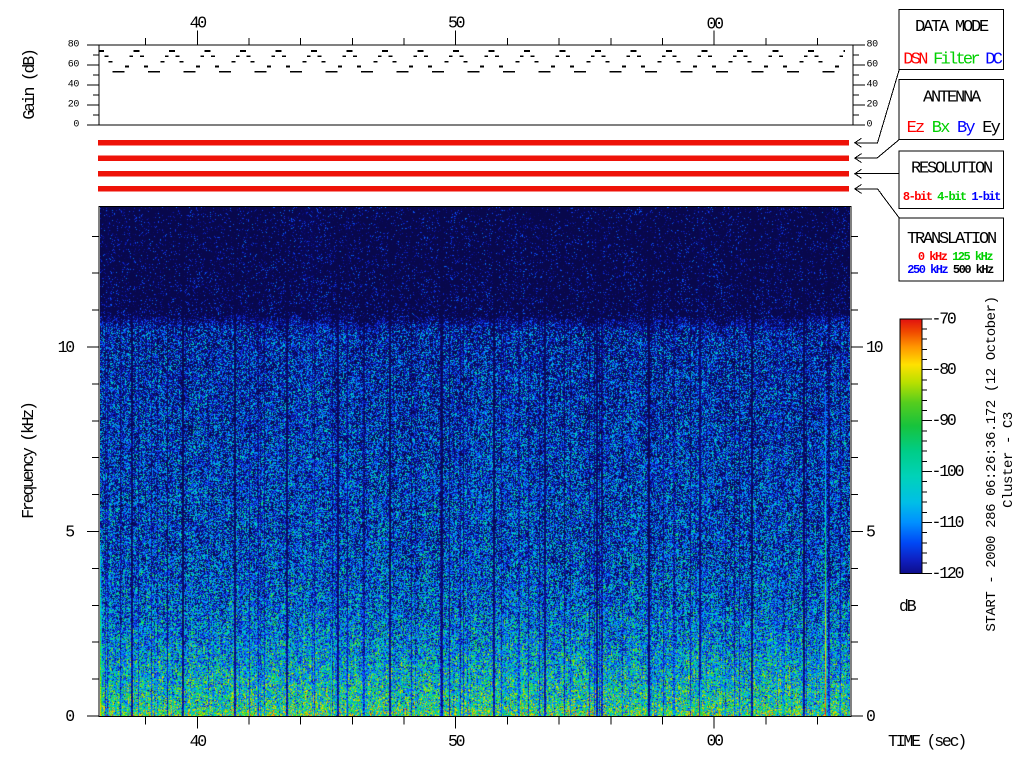 Image resolution: width=1024 pixels, height=768 pixels. I want to click on svg-text: RESOLUTION, so click(951, 168).